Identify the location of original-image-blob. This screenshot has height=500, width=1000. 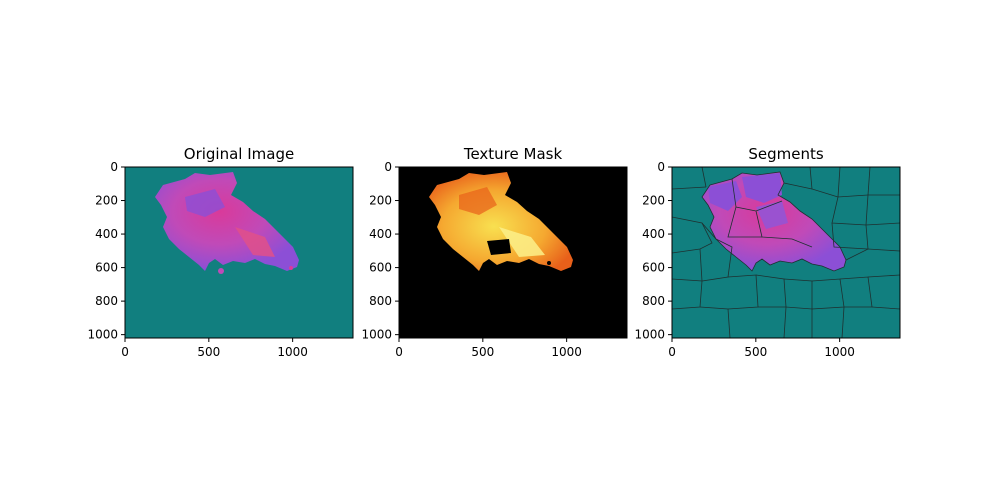
(227, 223).